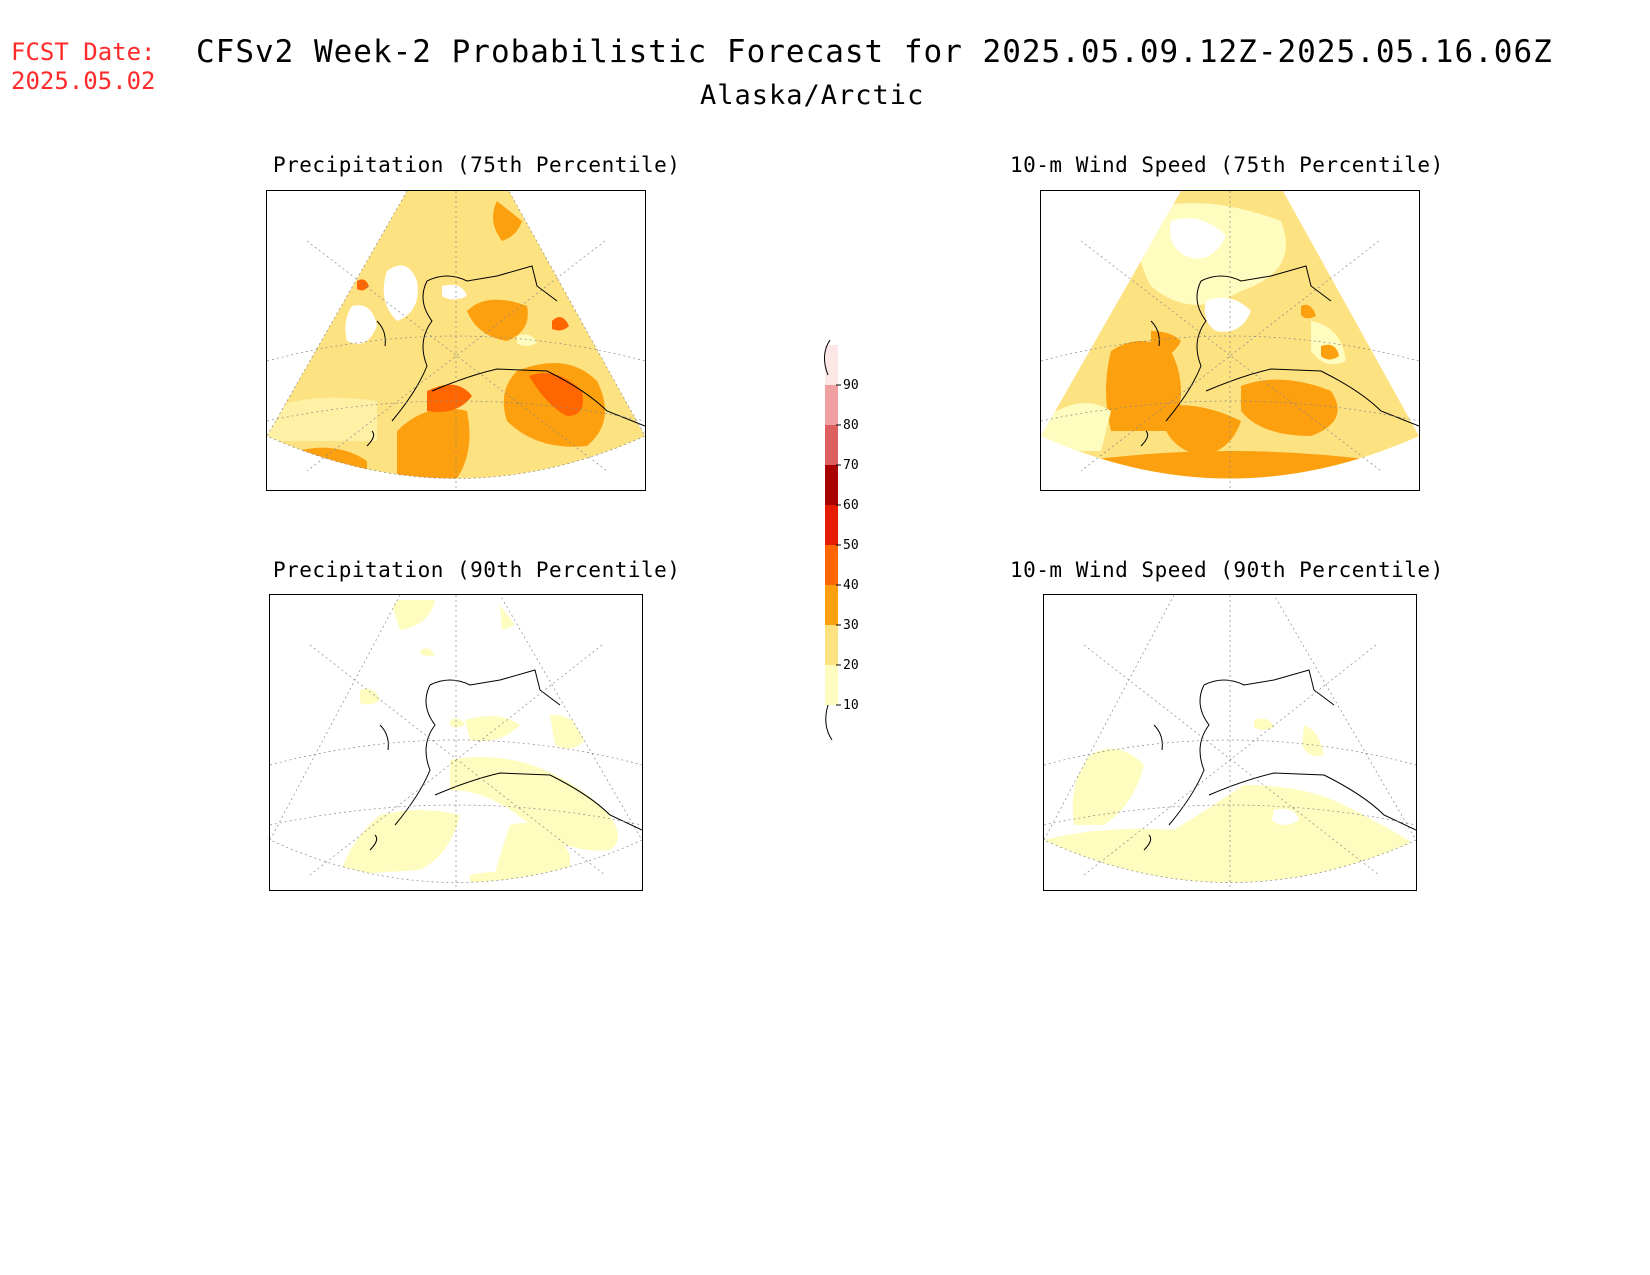 The image size is (1650, 1275). What do you see at coordinates (827, 357) in the screenshot?
I see `colorbar-top-cap` at bounding box center [827, 357].